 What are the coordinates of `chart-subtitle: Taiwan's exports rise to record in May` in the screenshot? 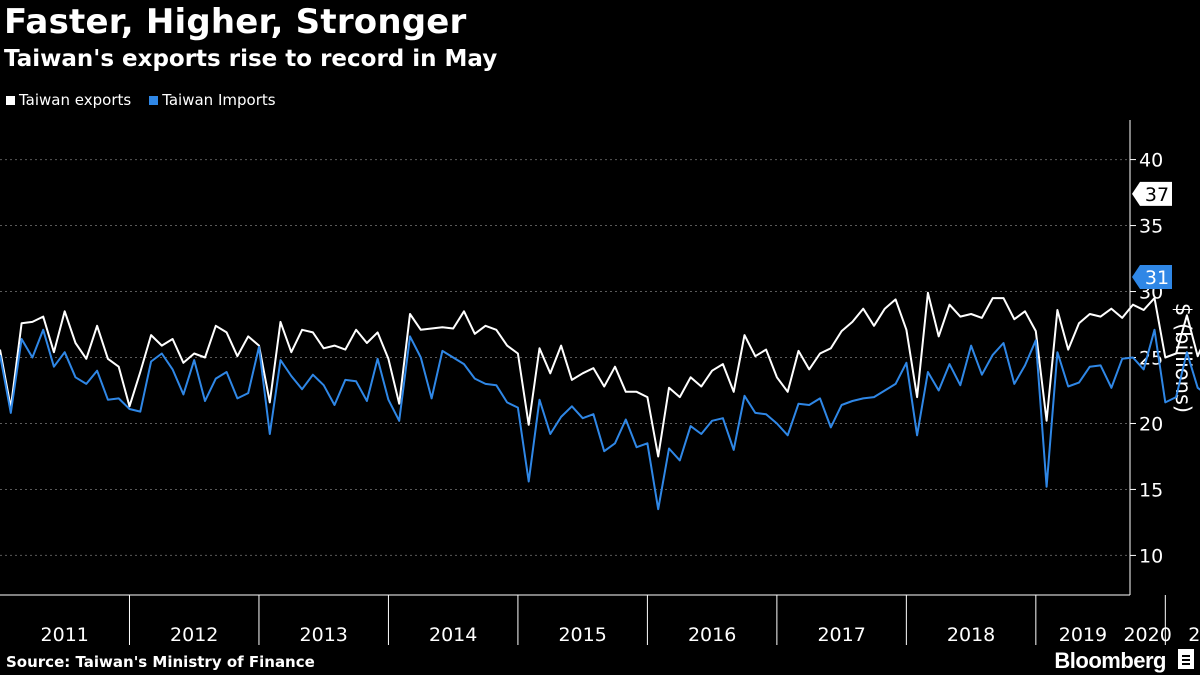 It's located at (251, 59).